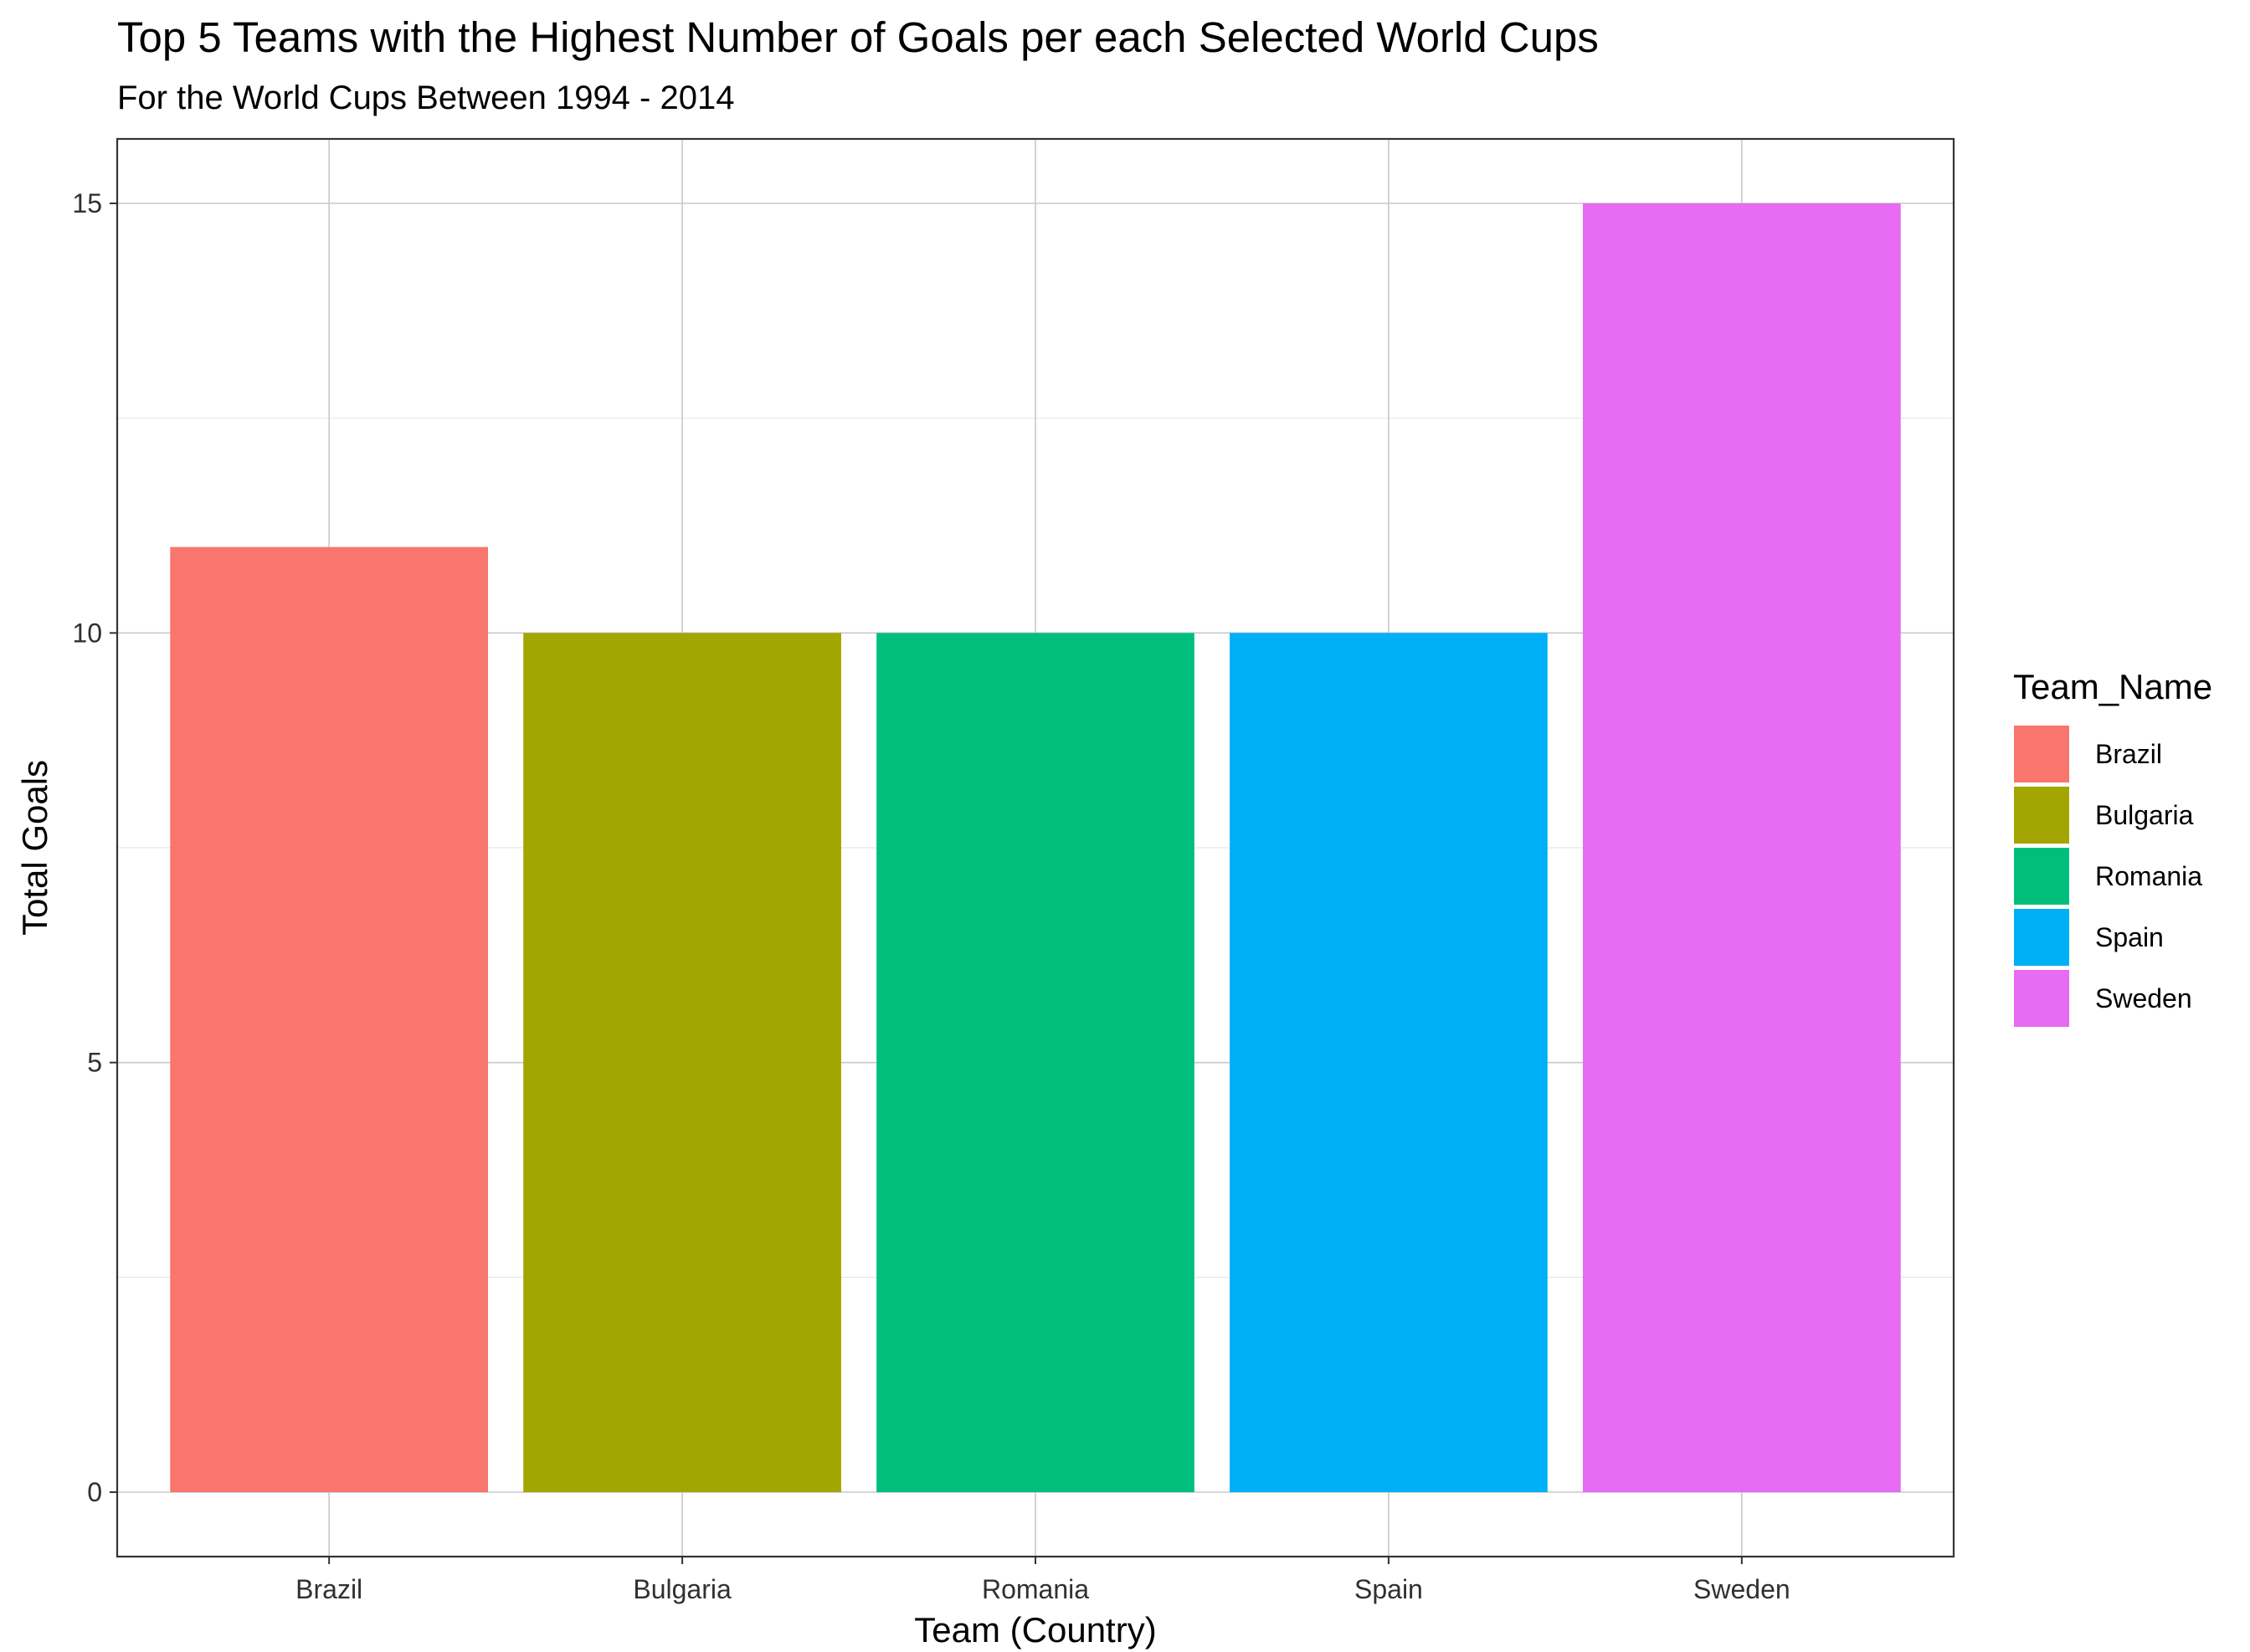 The width and height of the screenshot is (2250, 1652). Describe the element at coordinates (2042, 998) in the screenshot. I see `legend-key-sweden` at that location.